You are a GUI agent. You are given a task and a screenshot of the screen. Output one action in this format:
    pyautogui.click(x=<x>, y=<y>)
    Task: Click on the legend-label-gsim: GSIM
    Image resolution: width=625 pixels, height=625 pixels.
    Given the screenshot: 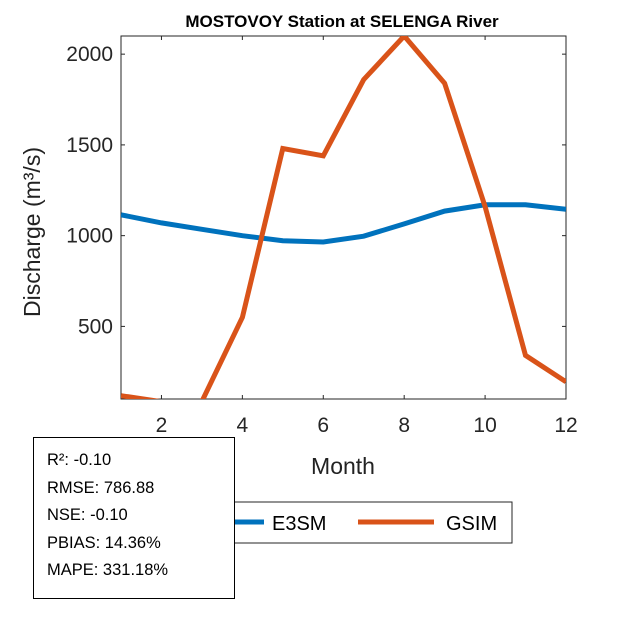 What is the action you would take?
    pyautogui.click(x=471, y=524)
    